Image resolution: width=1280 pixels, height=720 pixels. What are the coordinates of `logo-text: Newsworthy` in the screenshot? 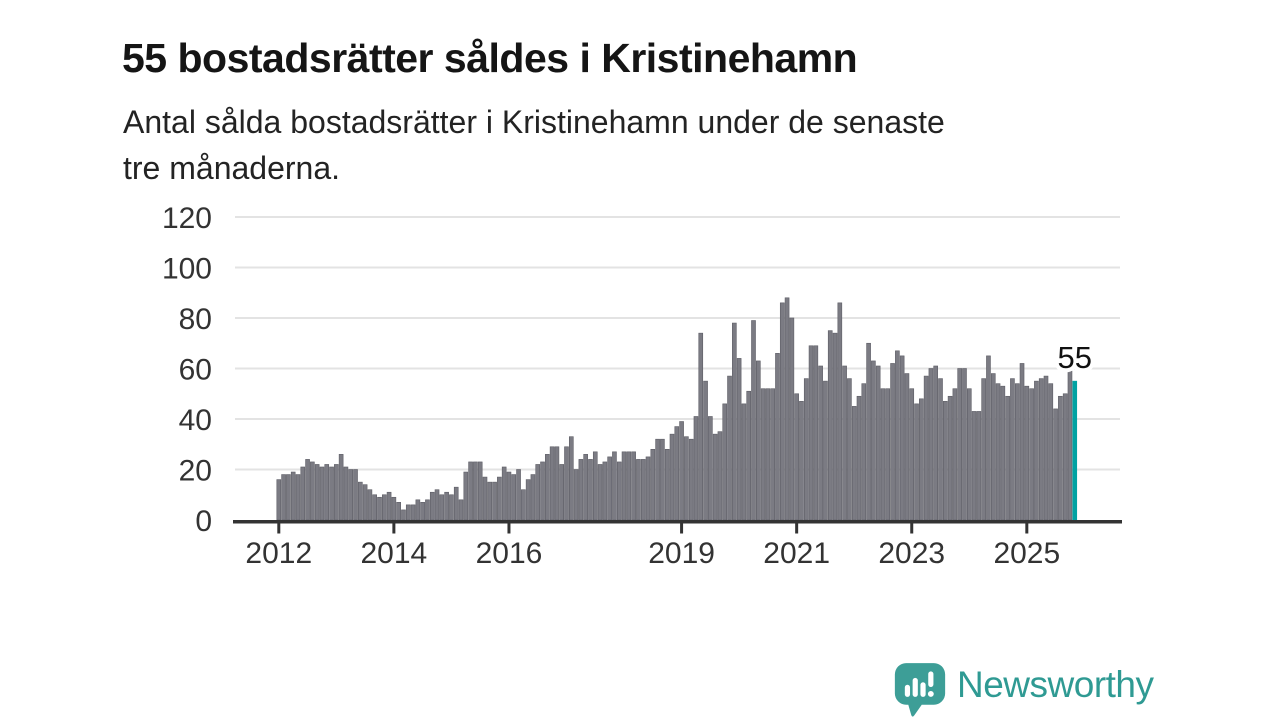 It's located at (1055, 684).